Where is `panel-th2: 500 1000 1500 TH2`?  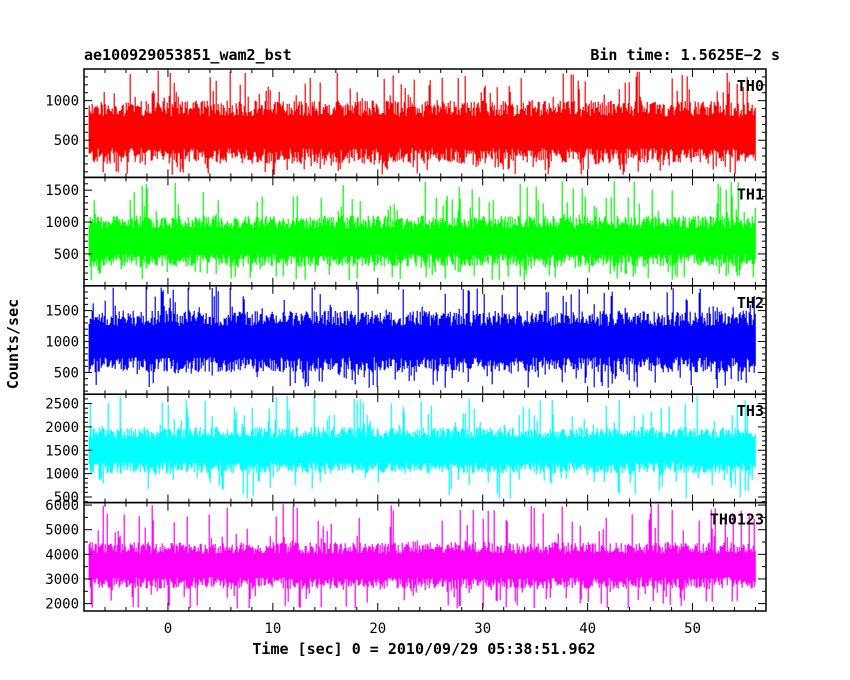
panel-th2: 500 1000 1500 TH2 is located at coordinates (406, 340).